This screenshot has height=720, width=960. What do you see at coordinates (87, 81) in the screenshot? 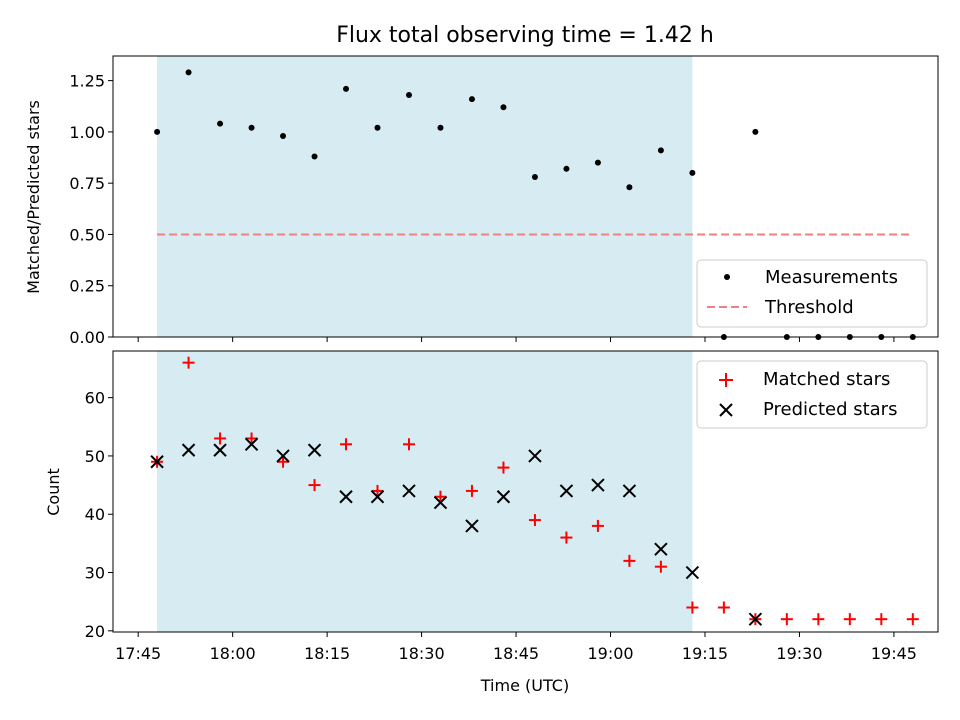
I see `top-y-tick-label: 1.25` at bounding box center [87, 81].